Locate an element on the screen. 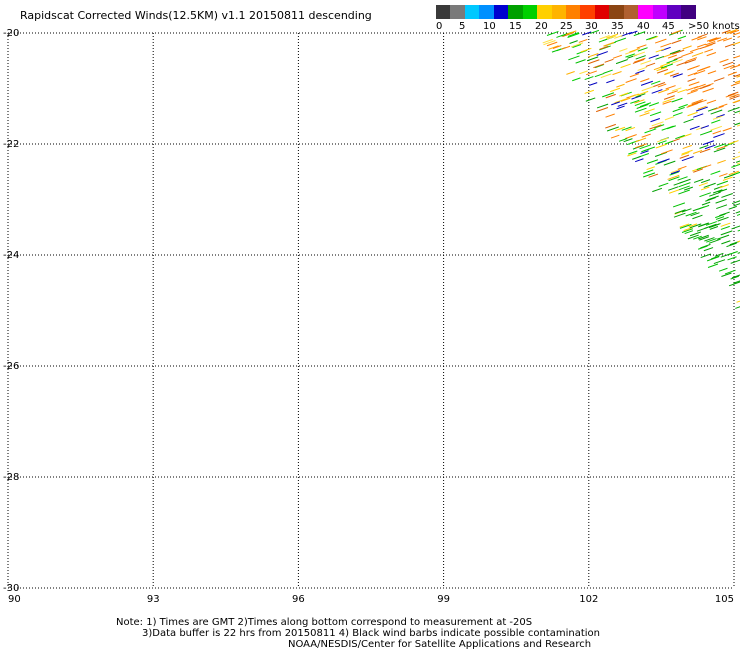 Image resolution: width=740 pixels, height=650 pixels. latitude-label: -20 is located at coordinates (11, 33).